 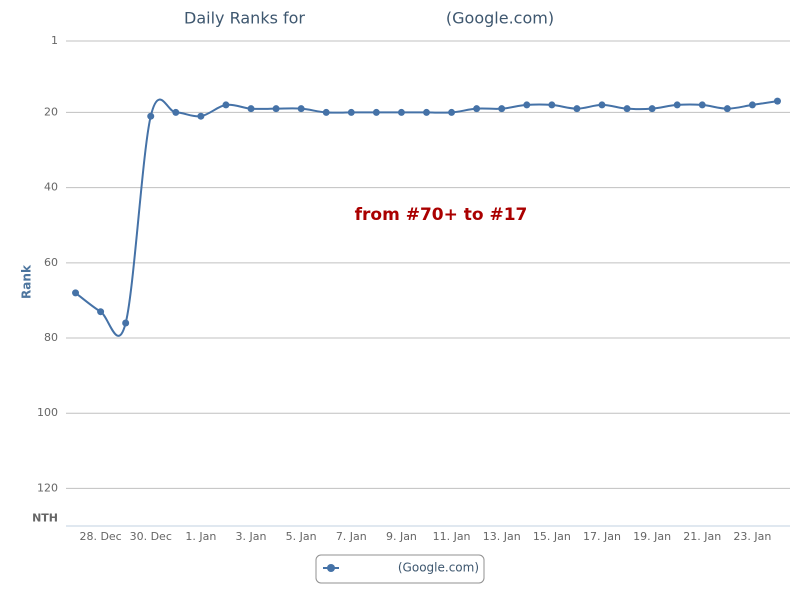 I want to click on x-tick-label: 9. Jan, so click(x=401, y=536).